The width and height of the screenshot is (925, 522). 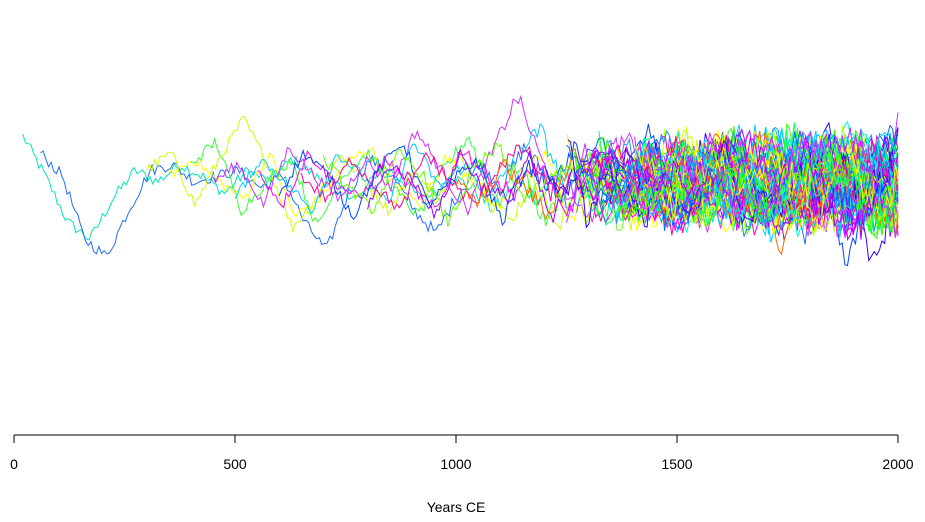 What do you see at coordinates (235, 464) in the screenshot?
I see `x-tick-label: 500` at bounding box center [235, 464].